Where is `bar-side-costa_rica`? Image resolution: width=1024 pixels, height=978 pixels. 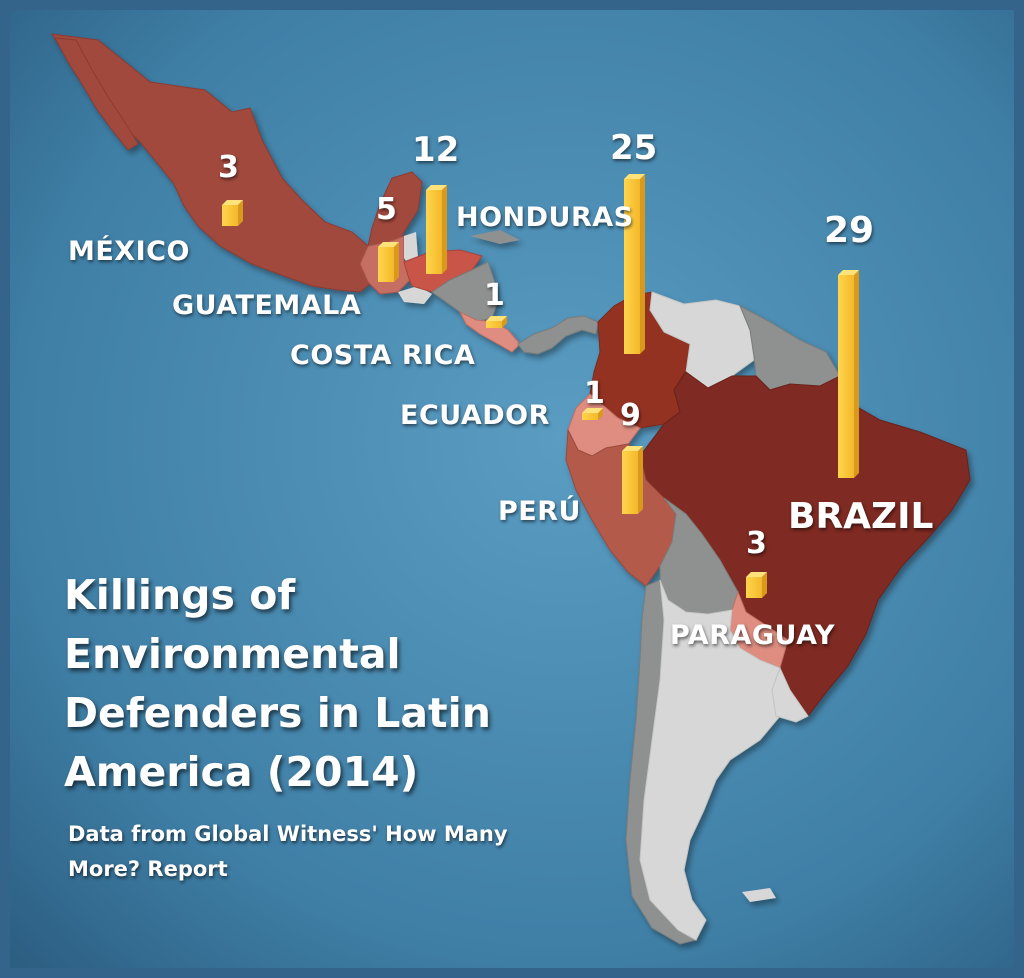
bar-side-costa_rica is located at coordinates (504, 322).